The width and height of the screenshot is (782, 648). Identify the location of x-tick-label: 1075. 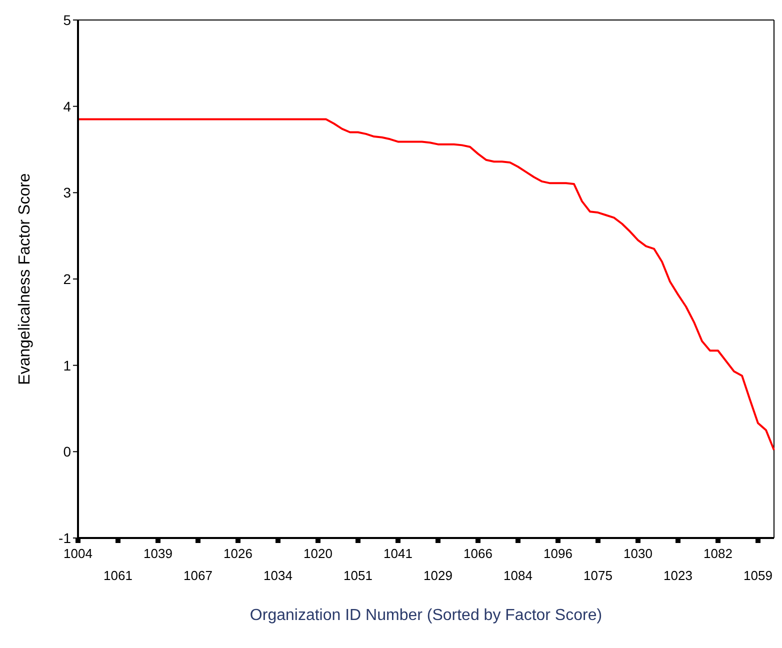
(598, 575).